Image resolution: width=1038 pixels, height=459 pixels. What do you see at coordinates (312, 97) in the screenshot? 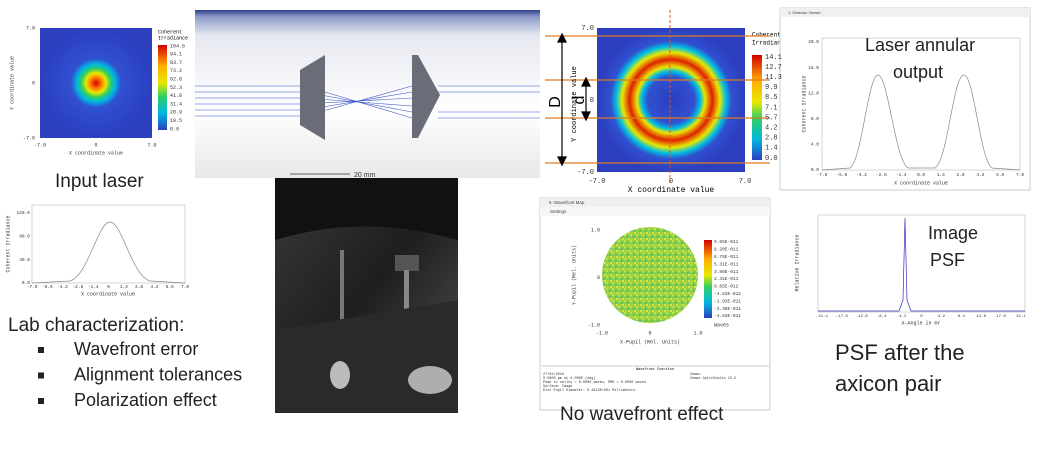
I see `axicon` at bounding box center [312, 97].